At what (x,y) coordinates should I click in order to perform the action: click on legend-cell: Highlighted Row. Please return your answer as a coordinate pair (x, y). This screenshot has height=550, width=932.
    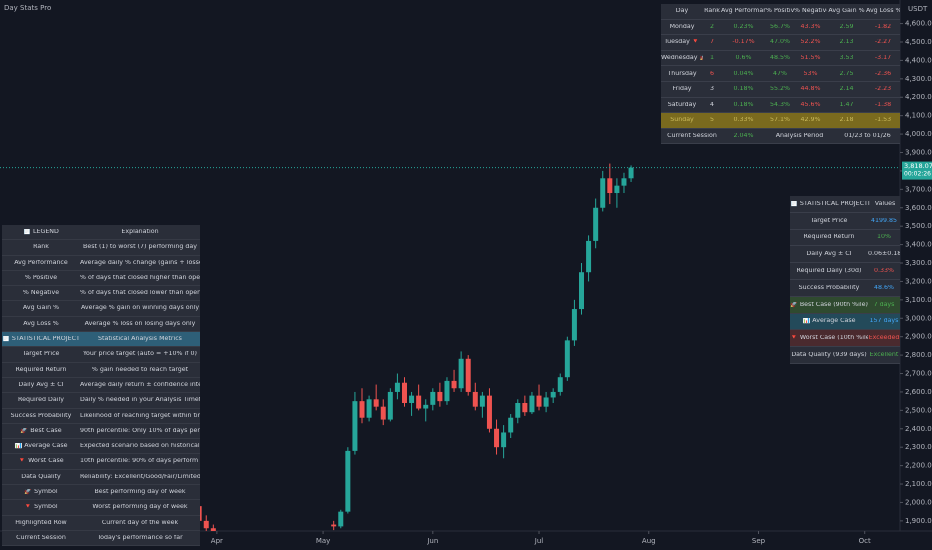
    Looking at the image, I should click on (41, 522).